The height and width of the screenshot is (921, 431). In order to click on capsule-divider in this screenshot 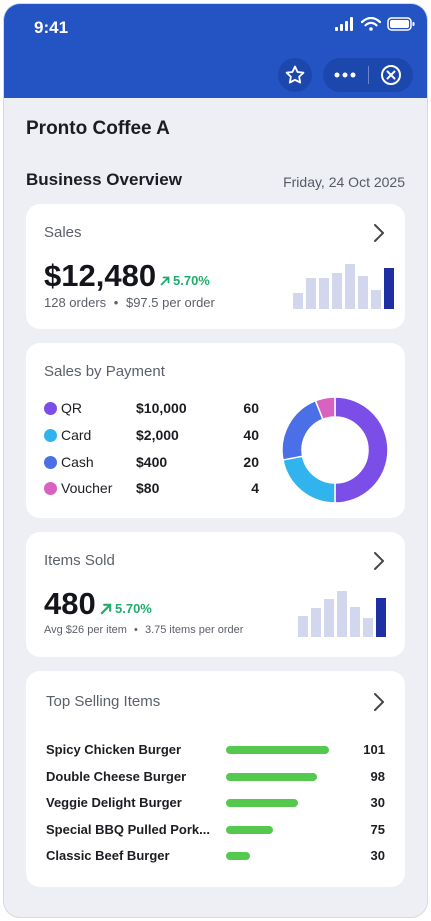, I will do `click(368, 75)`.